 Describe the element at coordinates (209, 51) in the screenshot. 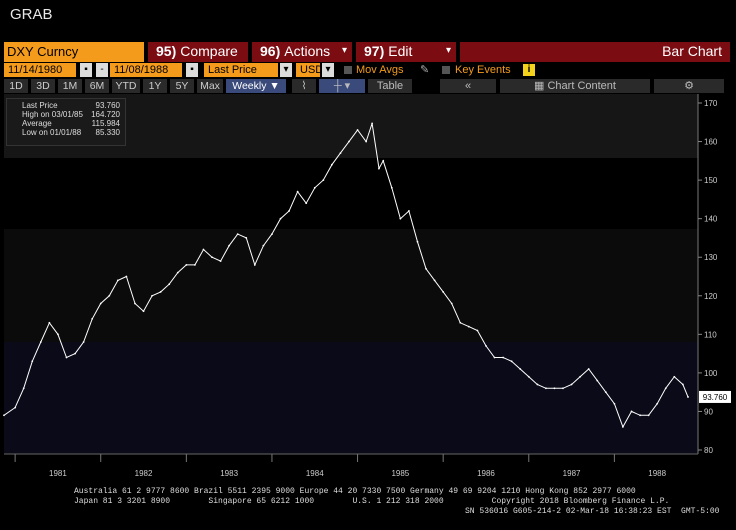

I see `compare-label: Compare` at that location.